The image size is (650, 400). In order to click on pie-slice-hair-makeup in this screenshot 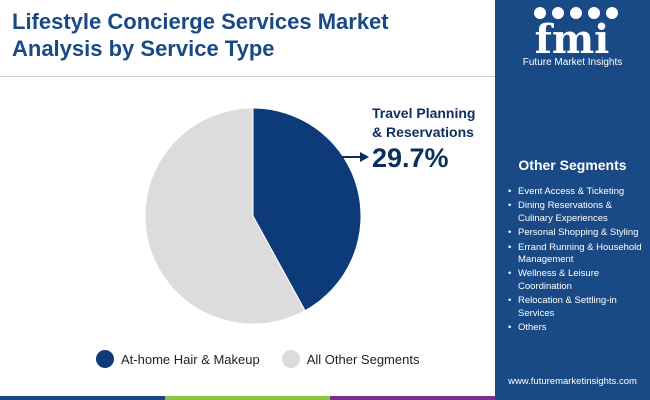, I will do `click(307, 209)`.